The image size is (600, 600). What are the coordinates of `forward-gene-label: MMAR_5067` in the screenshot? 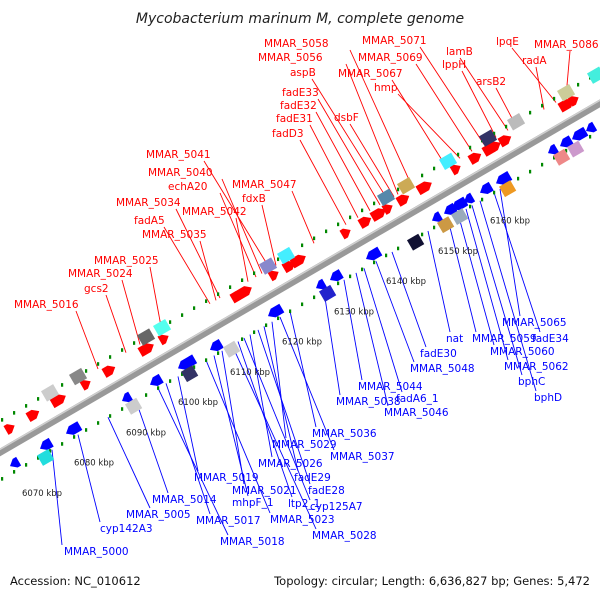 It's located at (370, 74).